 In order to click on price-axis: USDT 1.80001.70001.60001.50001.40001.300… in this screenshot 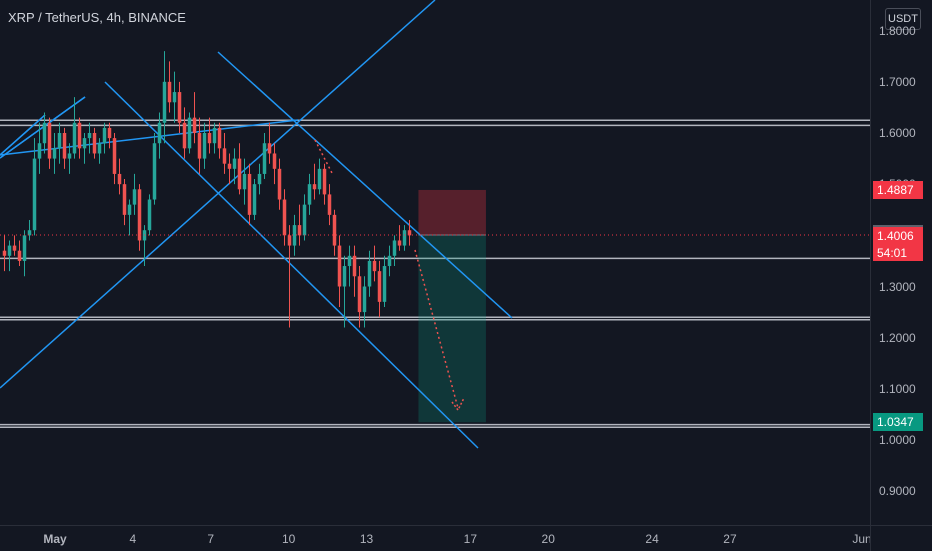, I will do `click(901, 262)`.